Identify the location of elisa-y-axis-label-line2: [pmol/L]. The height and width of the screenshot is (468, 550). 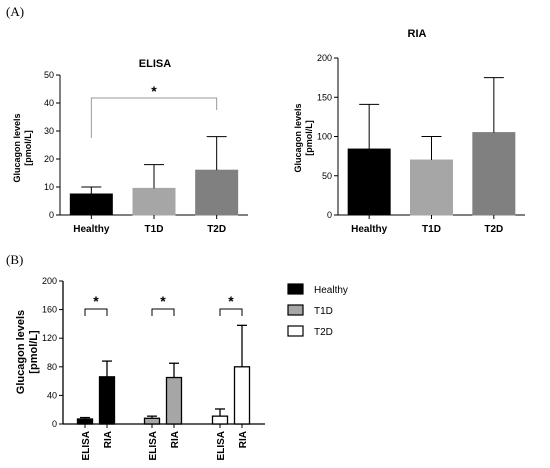
(28, 148).